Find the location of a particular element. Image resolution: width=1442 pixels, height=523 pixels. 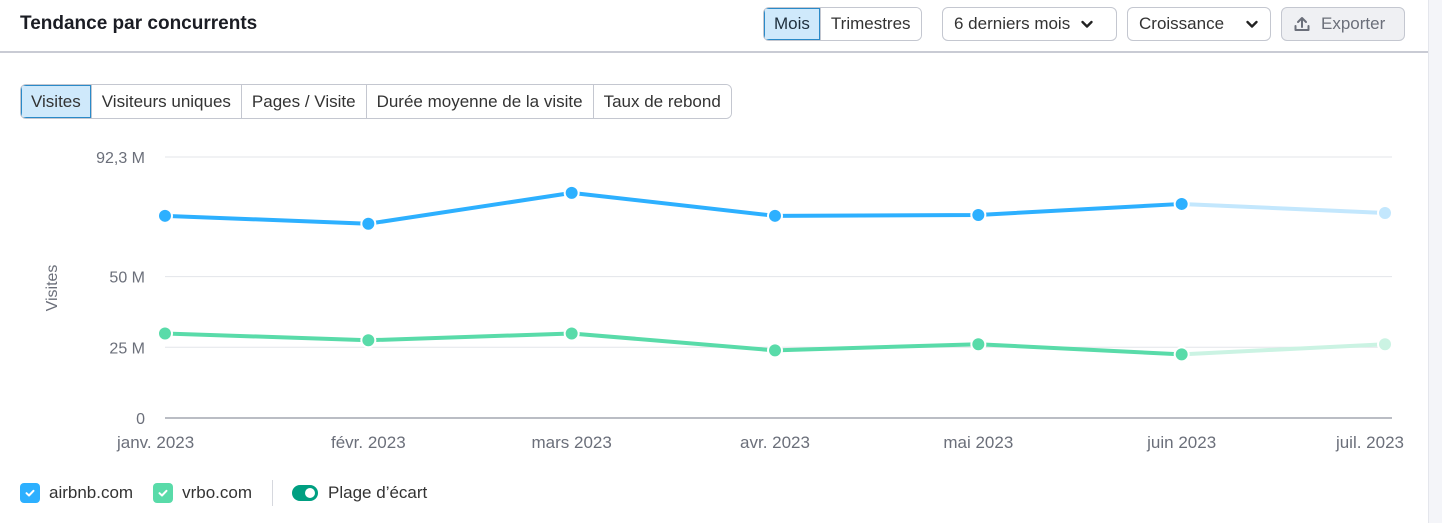

vrbo-checkbox is located at coordinates (163, 493).